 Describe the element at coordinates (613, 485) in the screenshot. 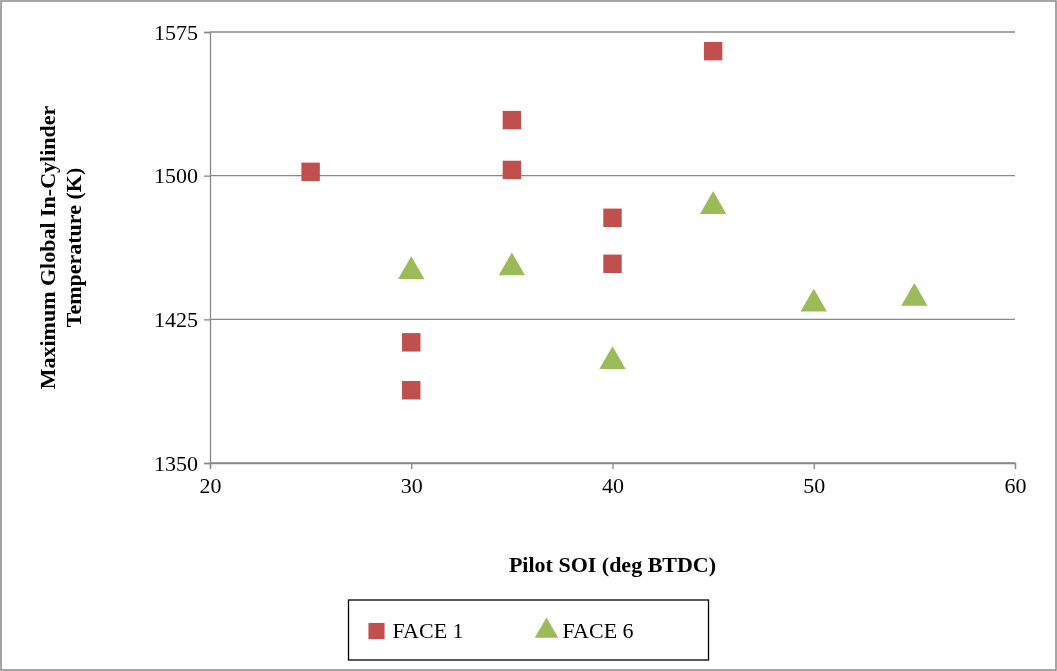

I see `x-tick-label: 40` at that location.